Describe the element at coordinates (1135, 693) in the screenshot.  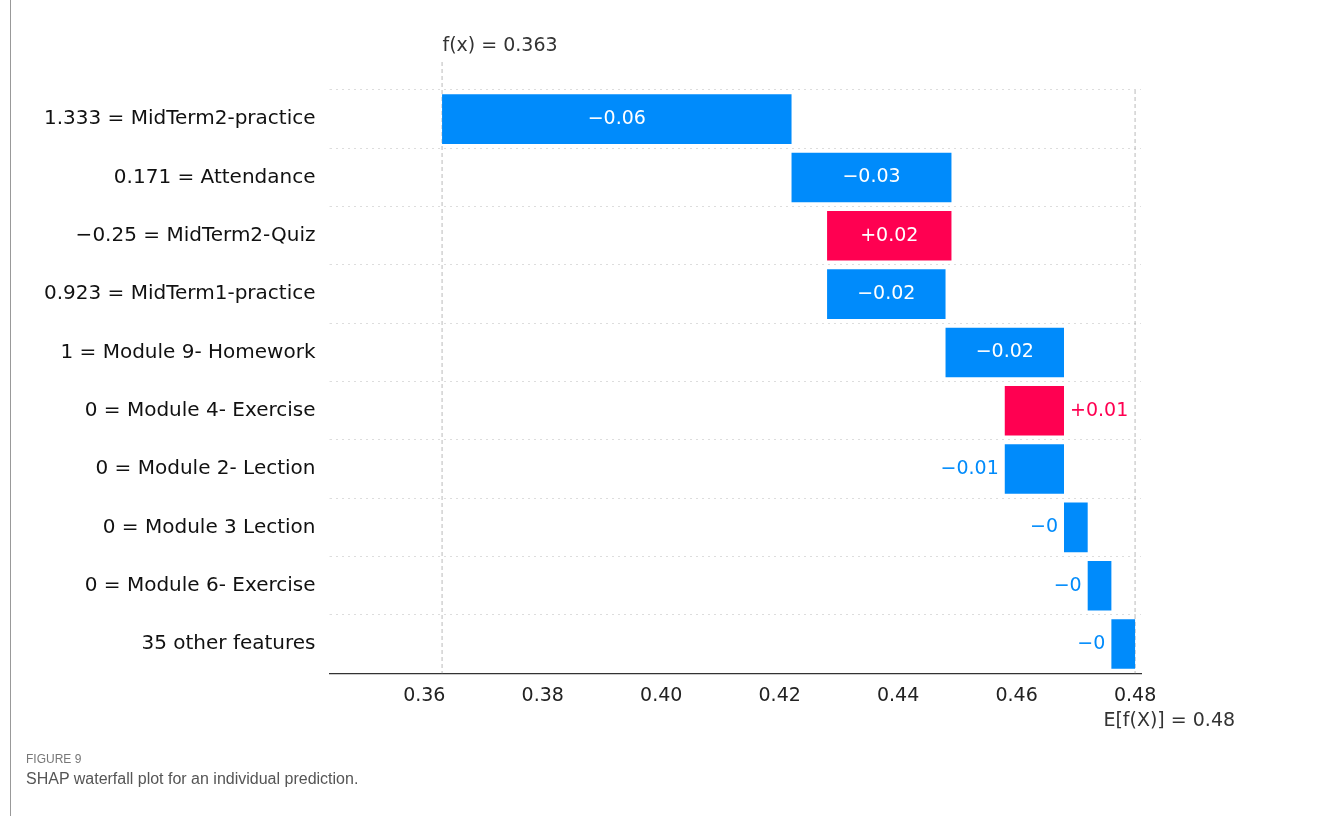
I see `x-tick-label: 0.48` at that location.